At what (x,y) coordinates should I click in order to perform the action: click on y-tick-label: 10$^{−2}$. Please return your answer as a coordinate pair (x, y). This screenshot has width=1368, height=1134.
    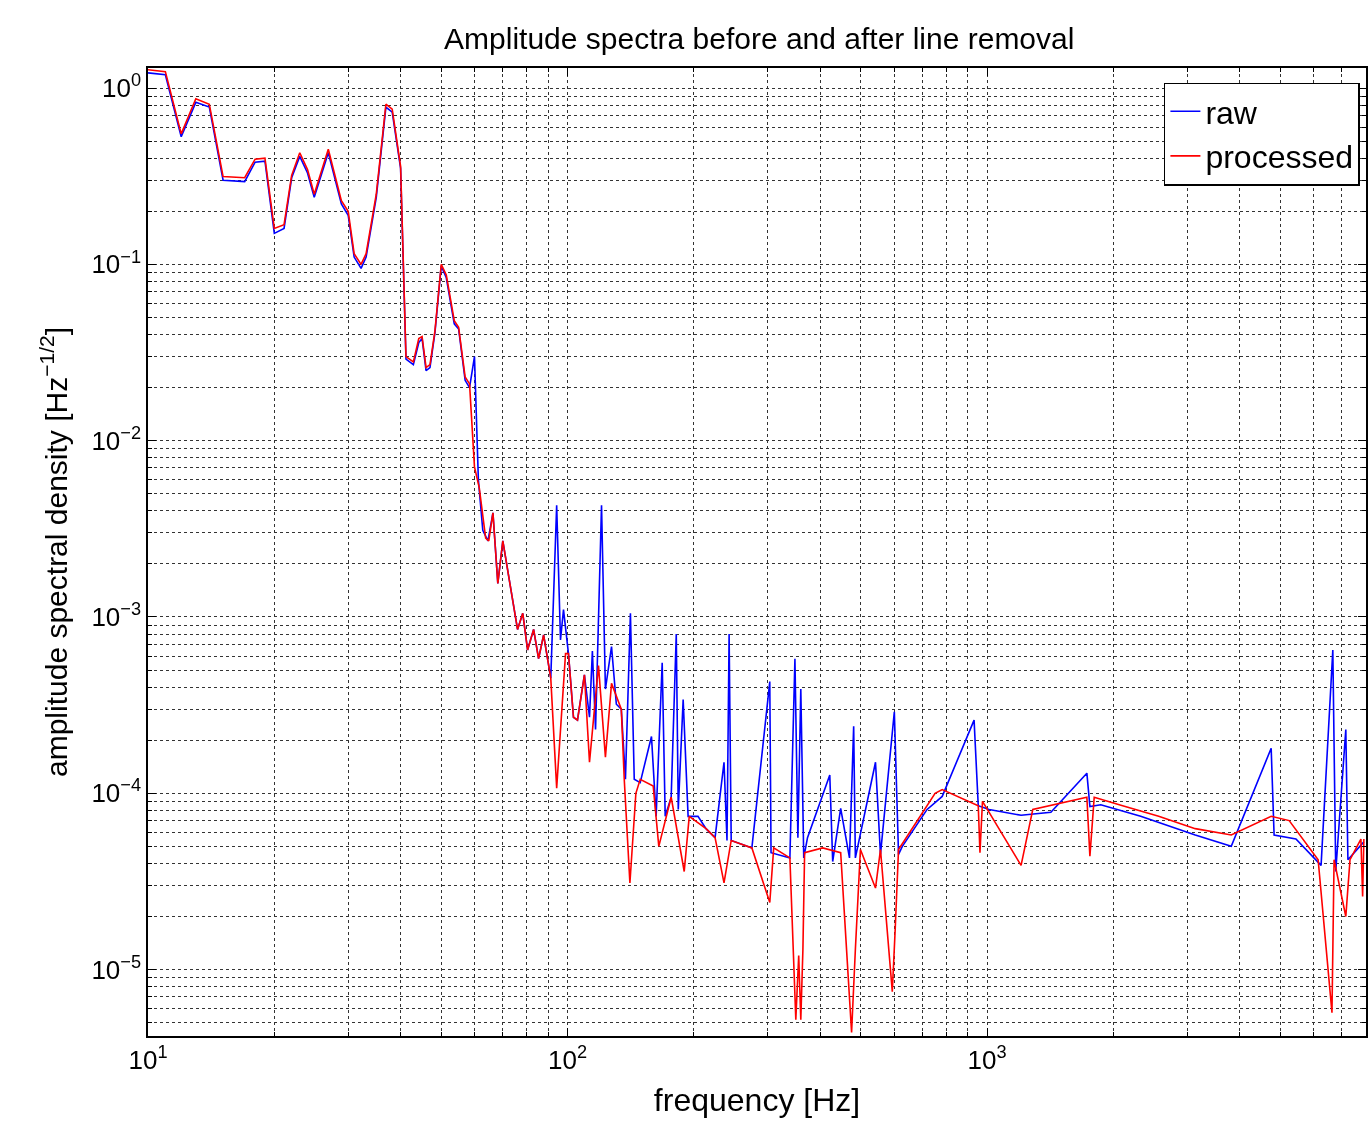
    Looking at the image, I should click on (116, 439).